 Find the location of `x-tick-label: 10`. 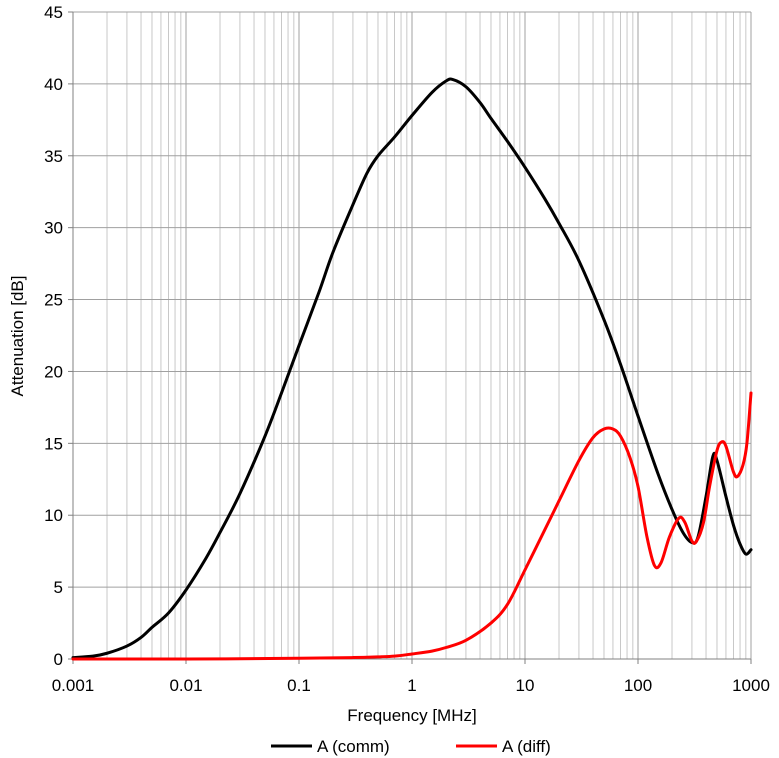

x-tick-label: 10 is located at coordinates (525, 685).